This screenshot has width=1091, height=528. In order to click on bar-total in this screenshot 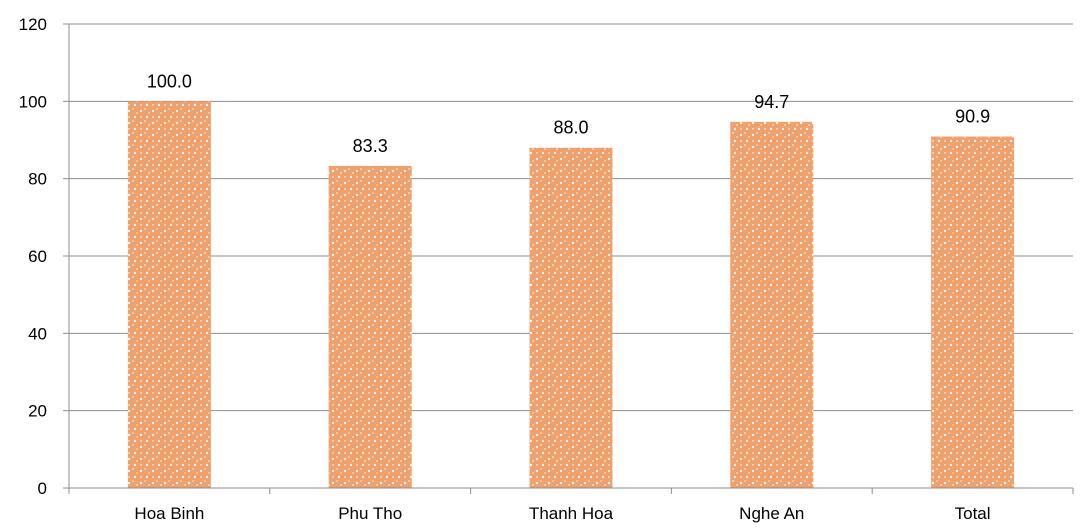, I will do `click(973, 312)`.